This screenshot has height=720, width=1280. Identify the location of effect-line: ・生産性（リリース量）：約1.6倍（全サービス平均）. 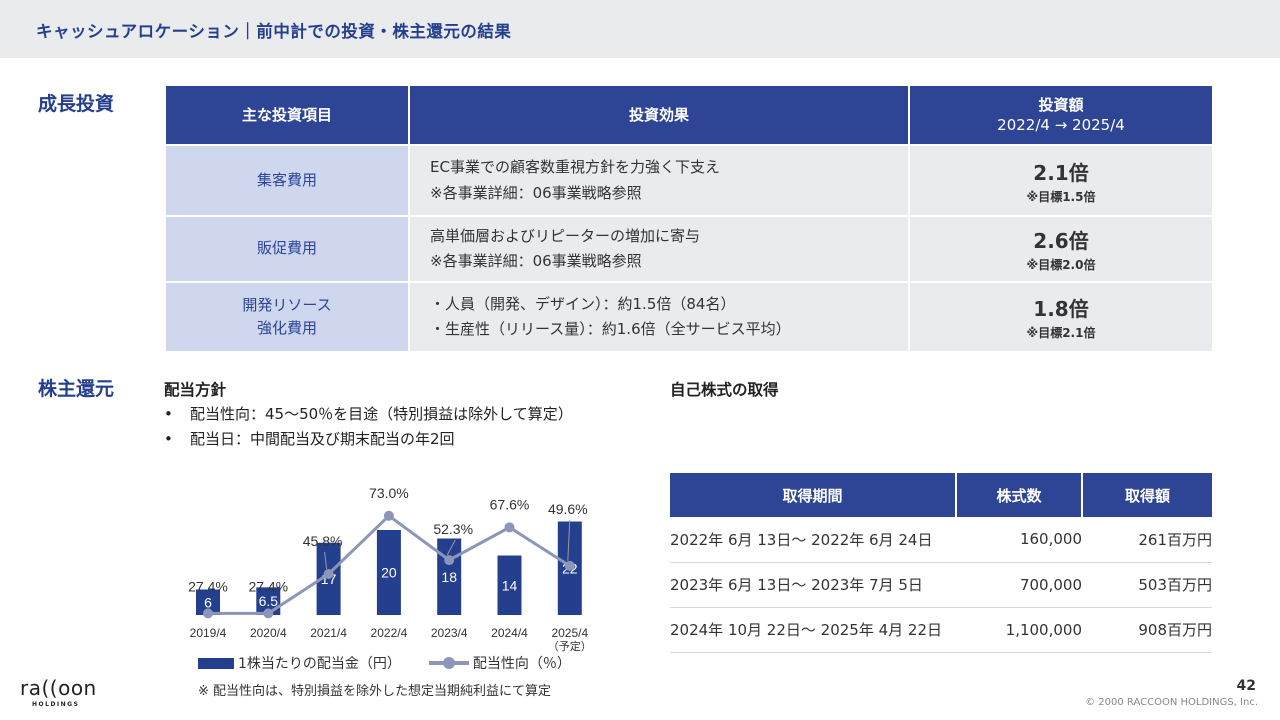
(610, 329).